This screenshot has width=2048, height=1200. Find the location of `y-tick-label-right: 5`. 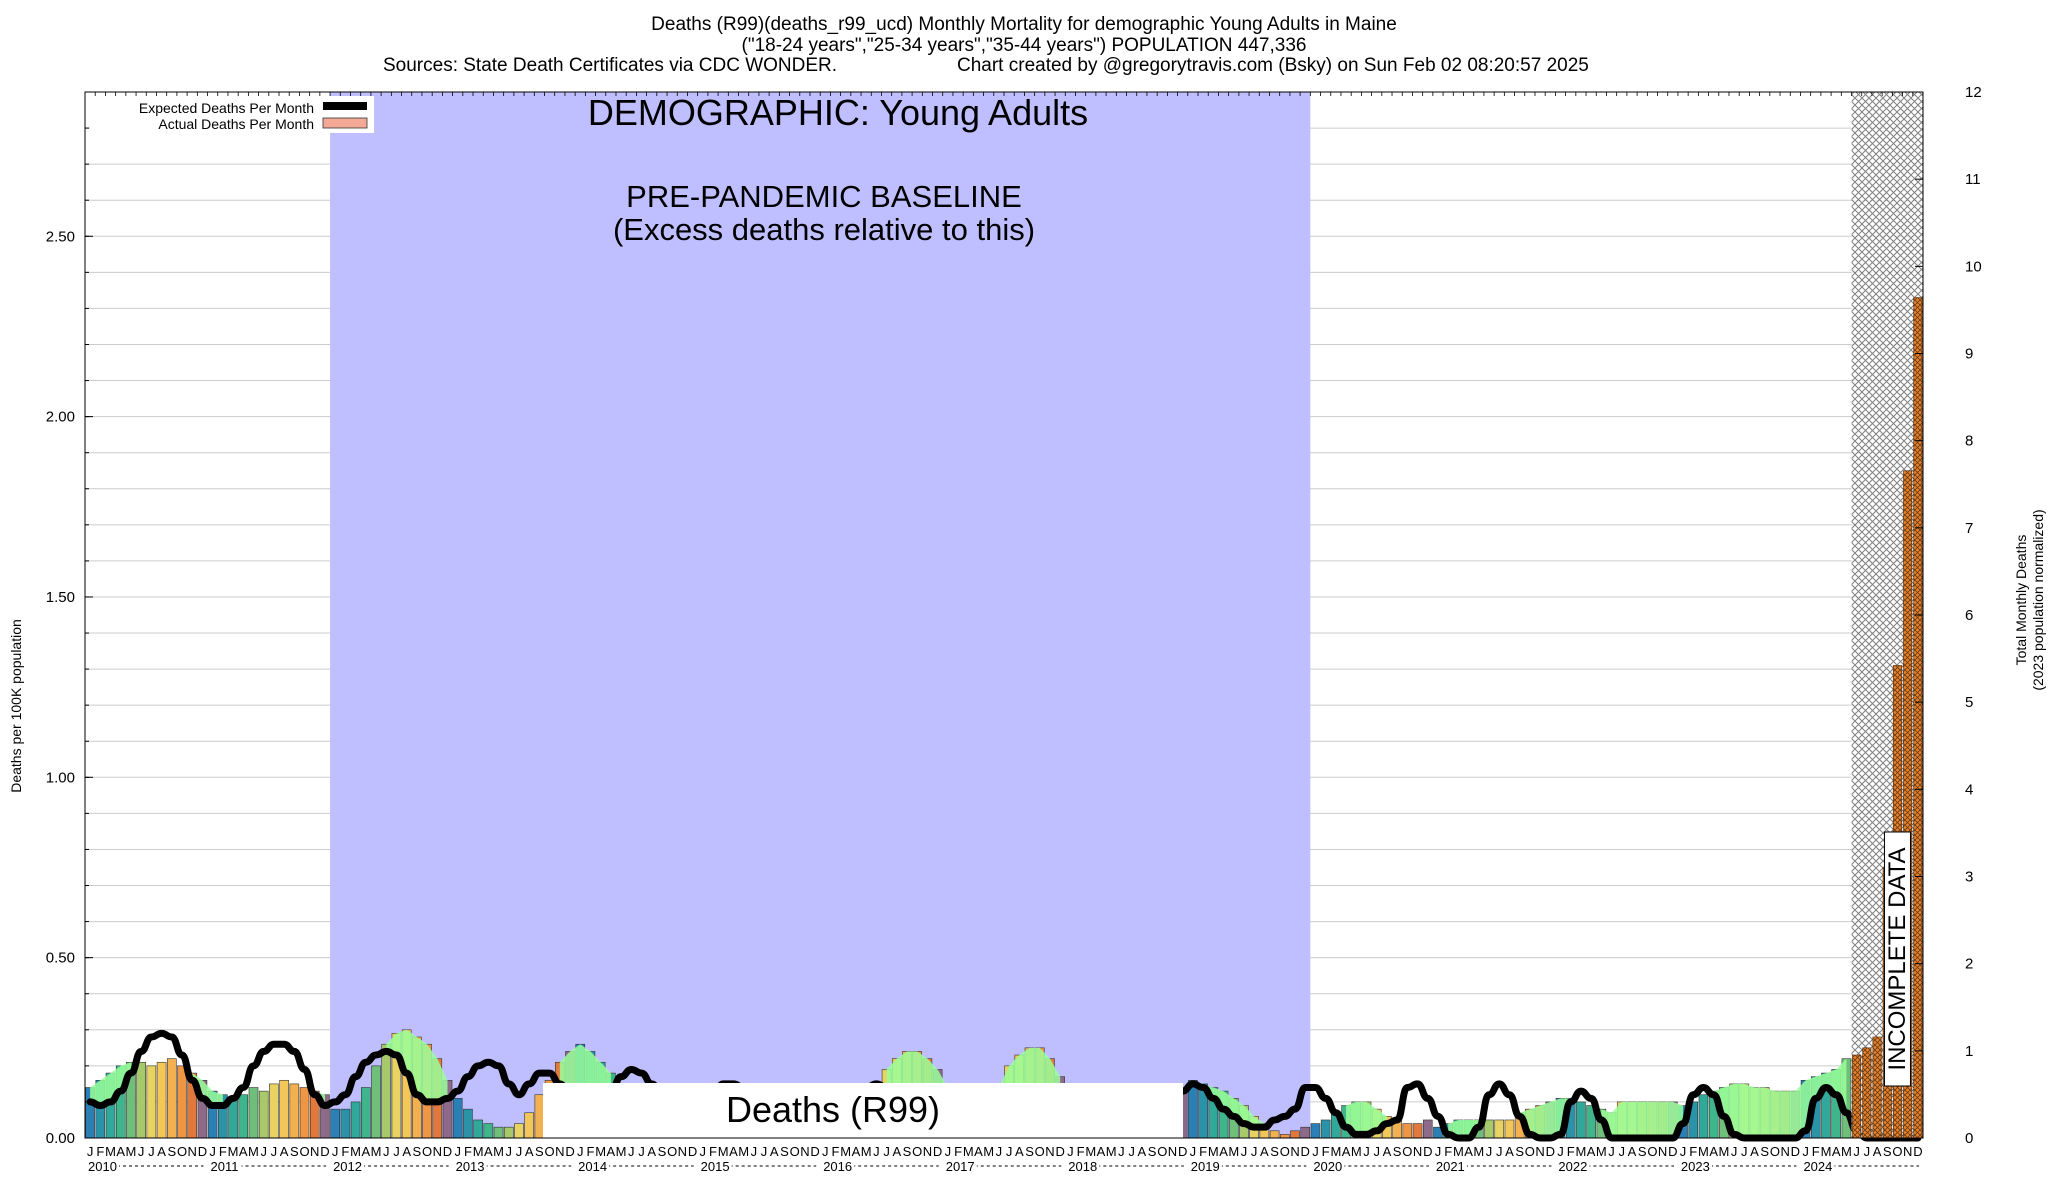

y-tick-label-right: 5 is located at coordinates (1969, 702).